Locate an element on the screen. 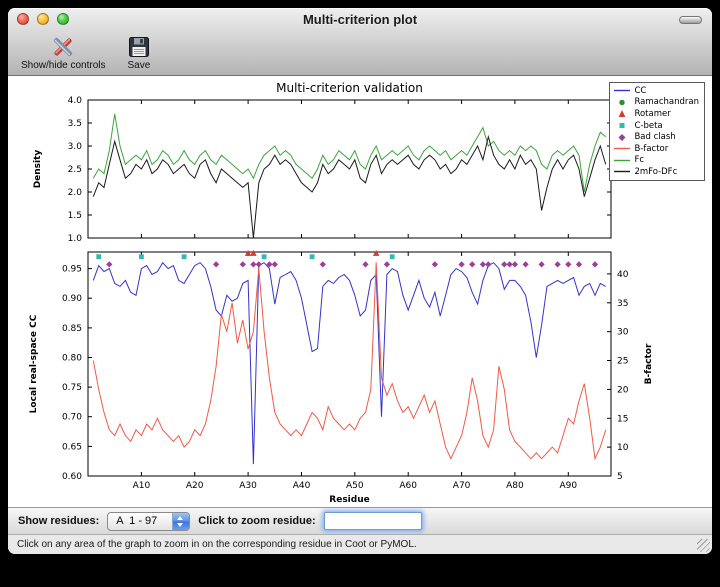  close-button is located at coordinates (23, 19).